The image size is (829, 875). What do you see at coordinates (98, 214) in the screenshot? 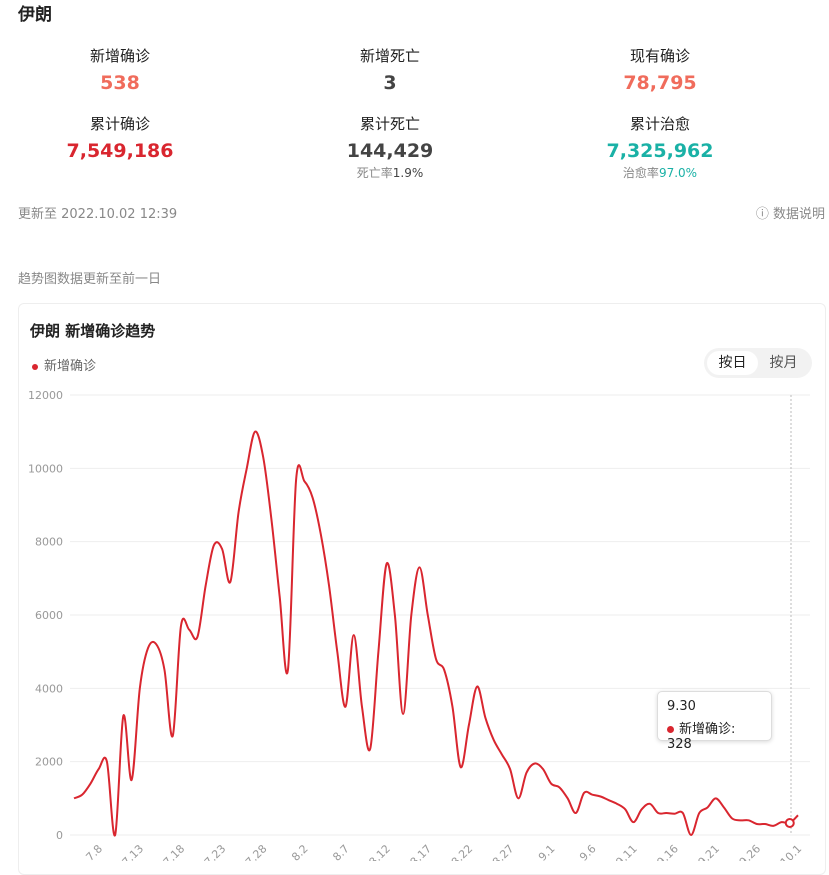
I see `updated-time: 更新至 2022.10.02 12:39` at bounding box center [98, 214].